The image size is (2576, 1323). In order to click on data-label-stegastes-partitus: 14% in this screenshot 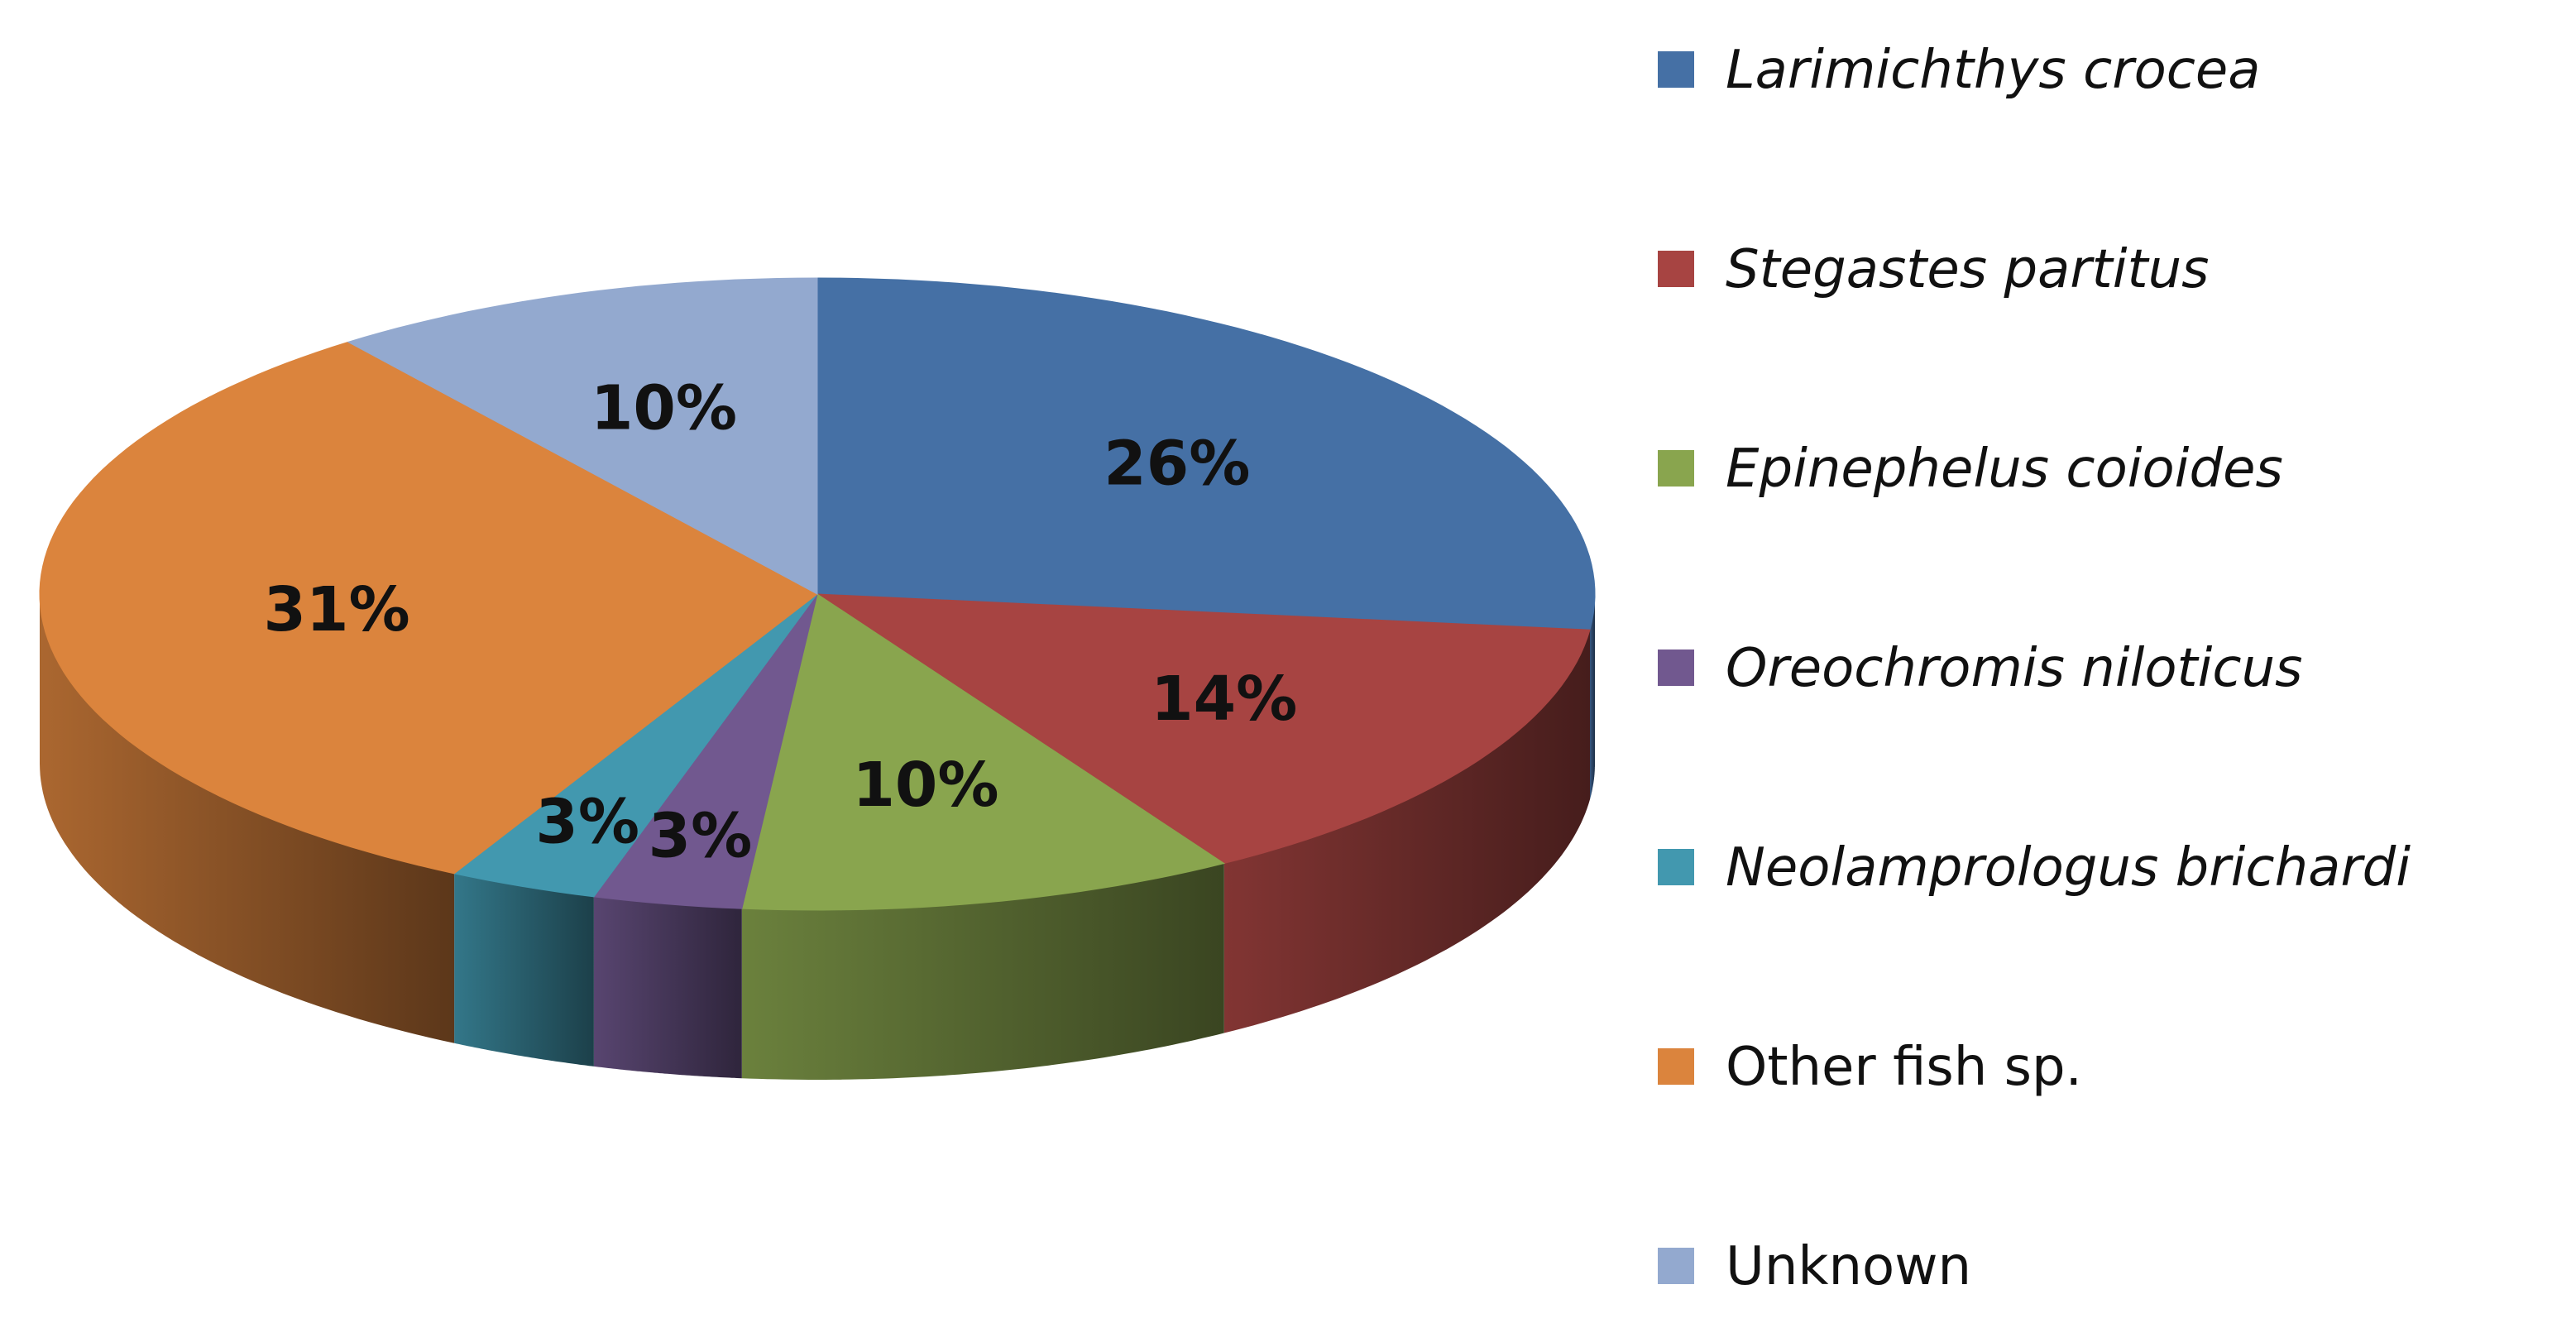, I will do `click(1224, 699)`.